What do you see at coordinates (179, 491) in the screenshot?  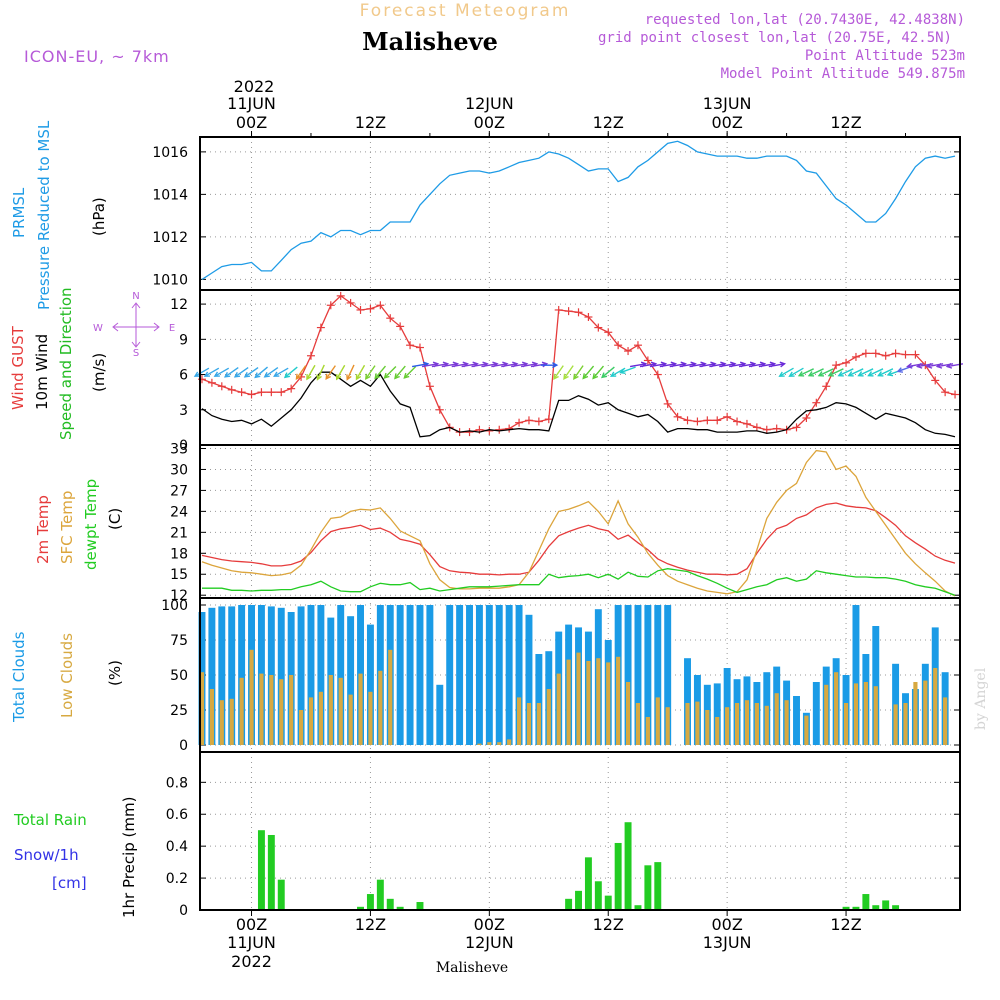 I see `y-tick-label: 27` at bounding box center [179, 491].